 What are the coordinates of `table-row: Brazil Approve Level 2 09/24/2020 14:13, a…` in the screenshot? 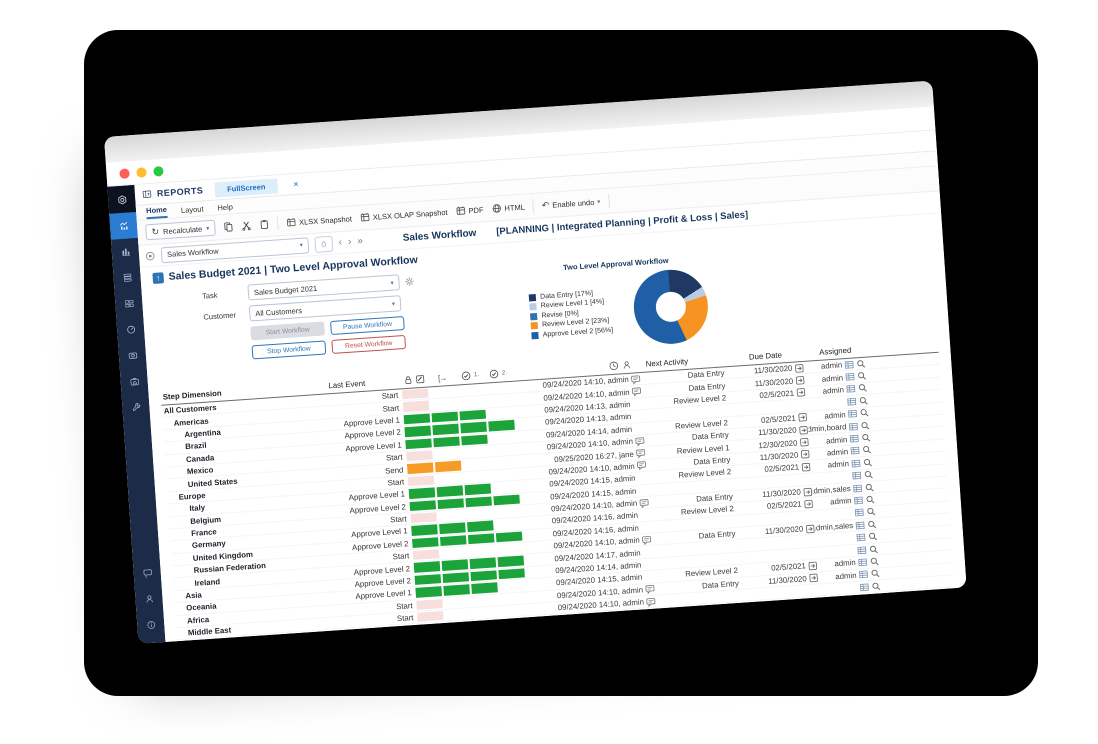 It's located at (552, 422).